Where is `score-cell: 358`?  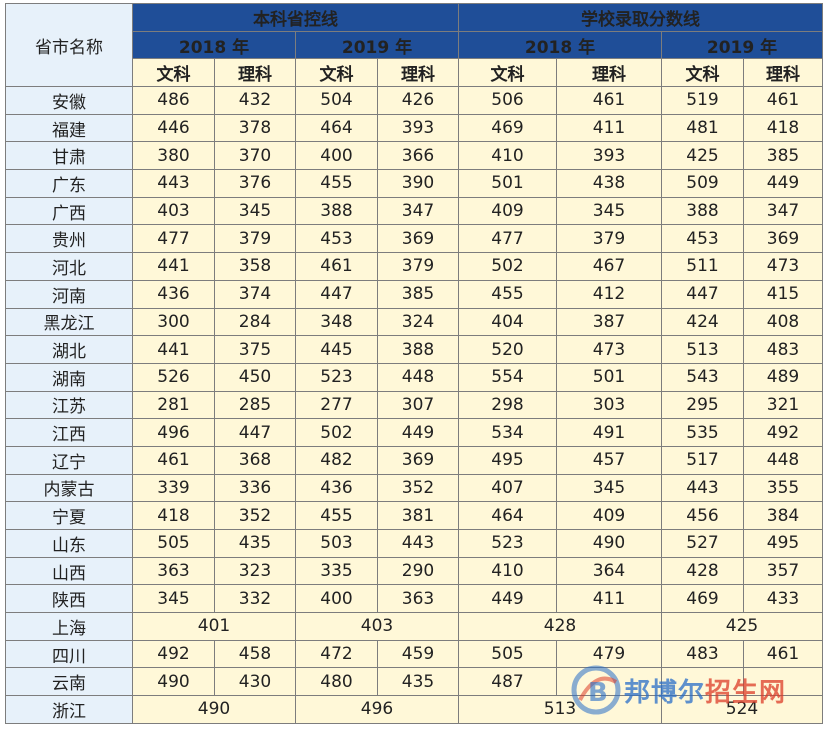 score-cell: 358 is located at coordinates (255, 266).